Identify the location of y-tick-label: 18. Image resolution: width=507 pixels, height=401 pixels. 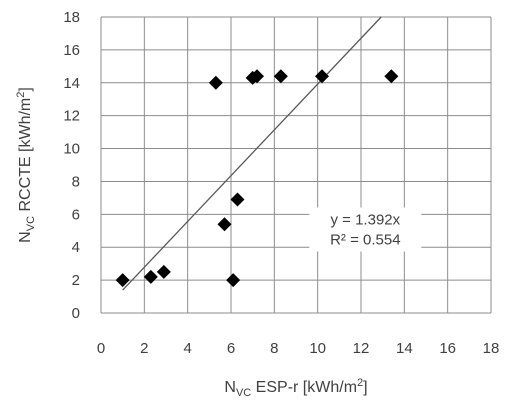
(71, 17).